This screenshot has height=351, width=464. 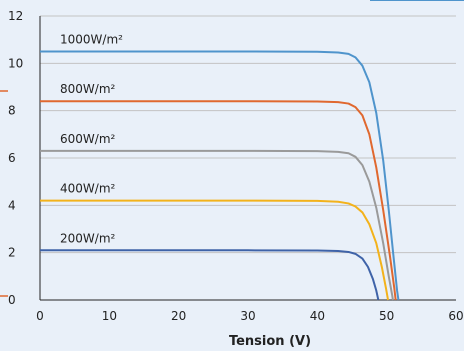 I want to click on x-tick-label: 30, so click(x=247, y=316).